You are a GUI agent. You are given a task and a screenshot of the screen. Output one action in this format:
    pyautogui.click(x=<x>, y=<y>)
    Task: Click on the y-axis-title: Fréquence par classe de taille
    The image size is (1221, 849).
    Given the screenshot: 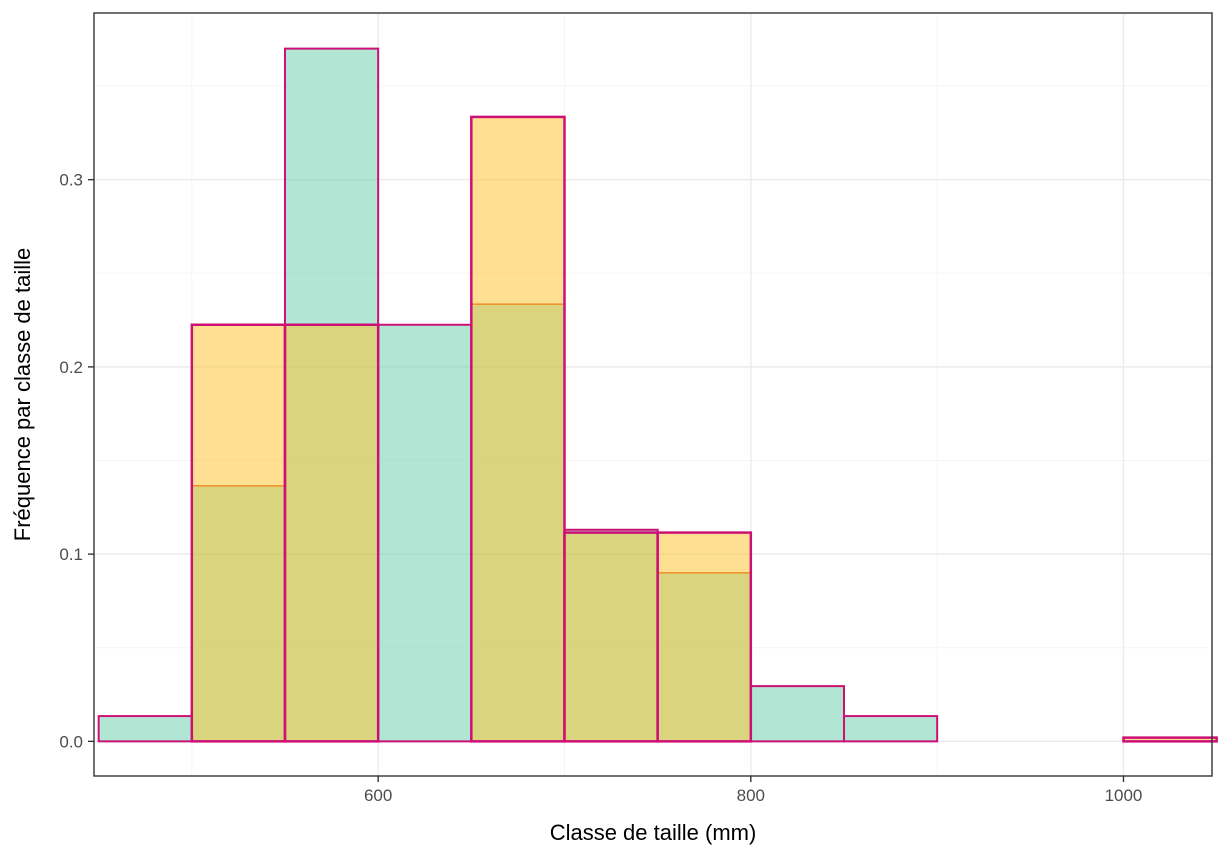 What is the action you would take?
    pyautogui.click(x=22, y=395)
    